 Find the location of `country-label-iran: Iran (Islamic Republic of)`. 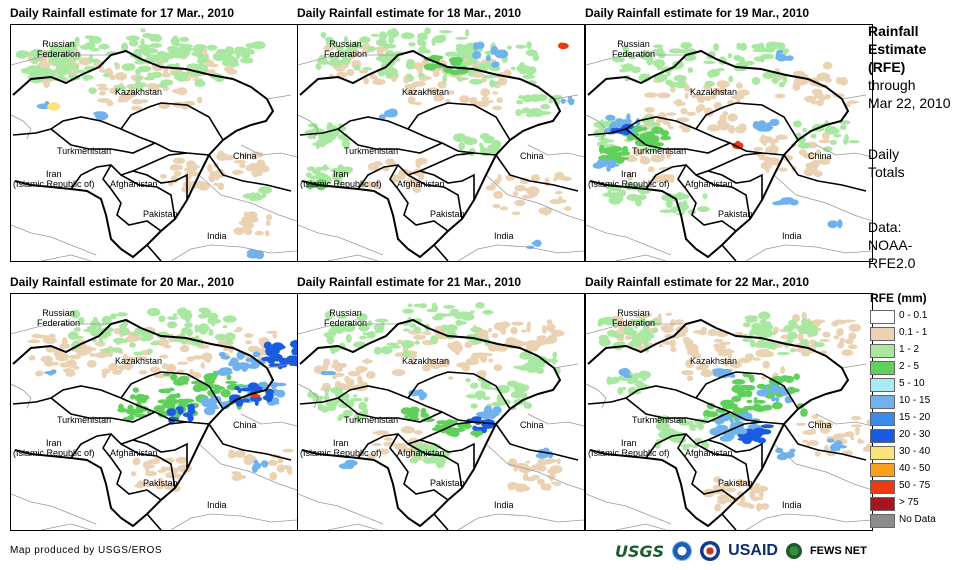

country-label-iran: Iran (Islamic Republic of) is located at coordinates (341, 448).